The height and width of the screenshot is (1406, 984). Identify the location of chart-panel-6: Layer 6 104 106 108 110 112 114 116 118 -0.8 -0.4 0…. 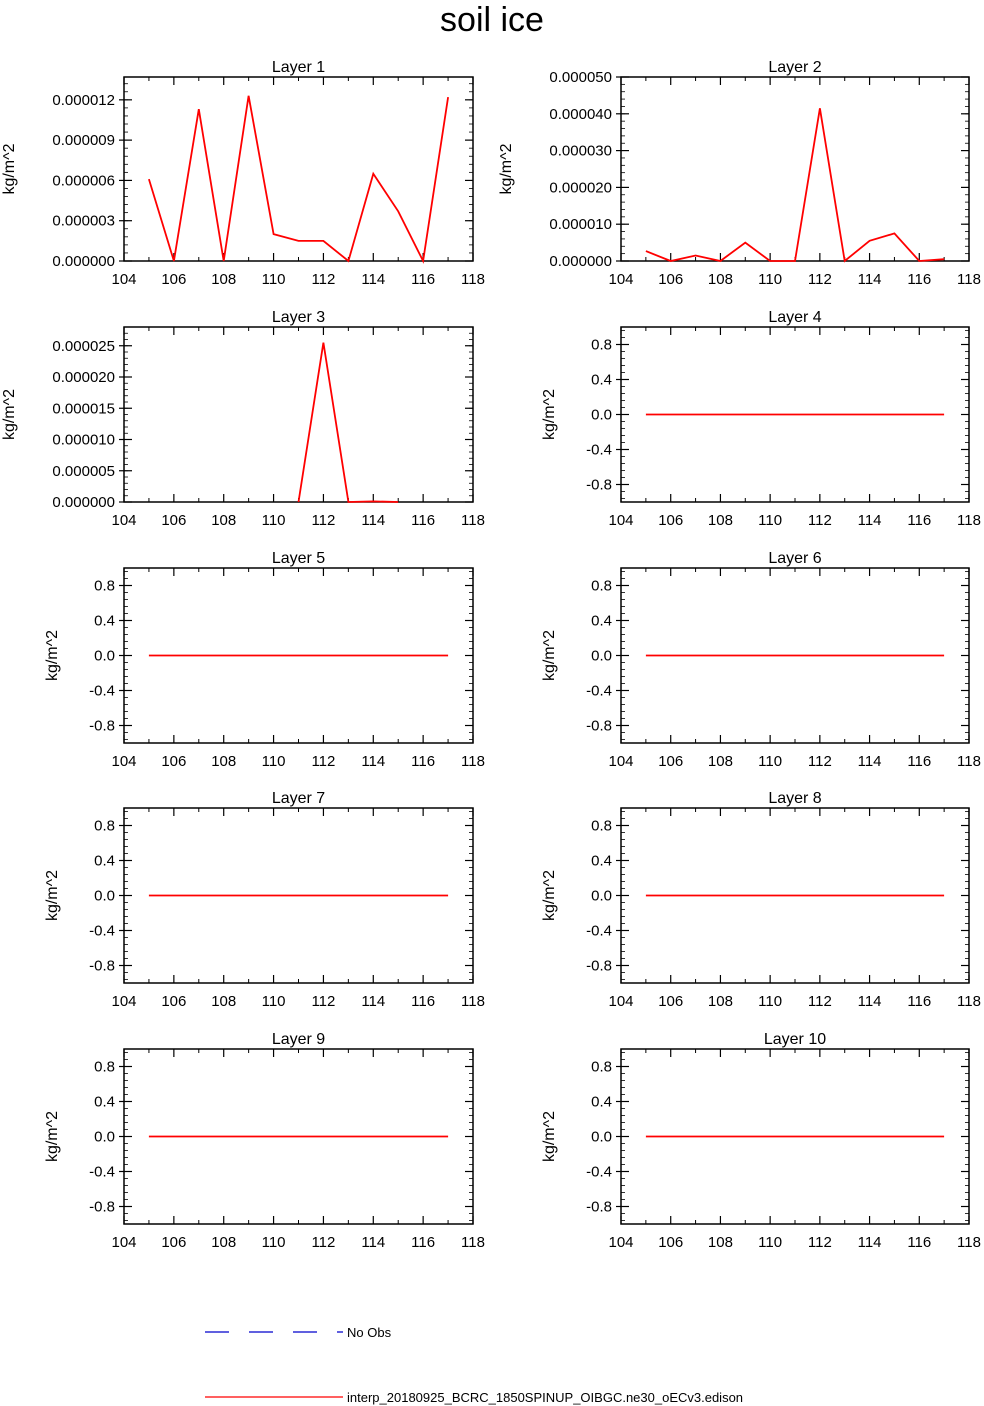
(761, 660).